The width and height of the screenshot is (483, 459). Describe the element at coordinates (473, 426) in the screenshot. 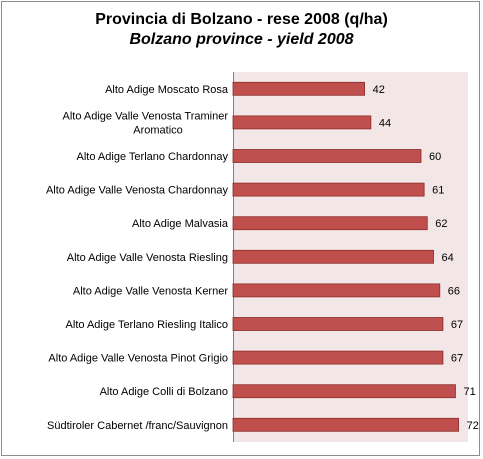

I see `data-label: 72` at that location.